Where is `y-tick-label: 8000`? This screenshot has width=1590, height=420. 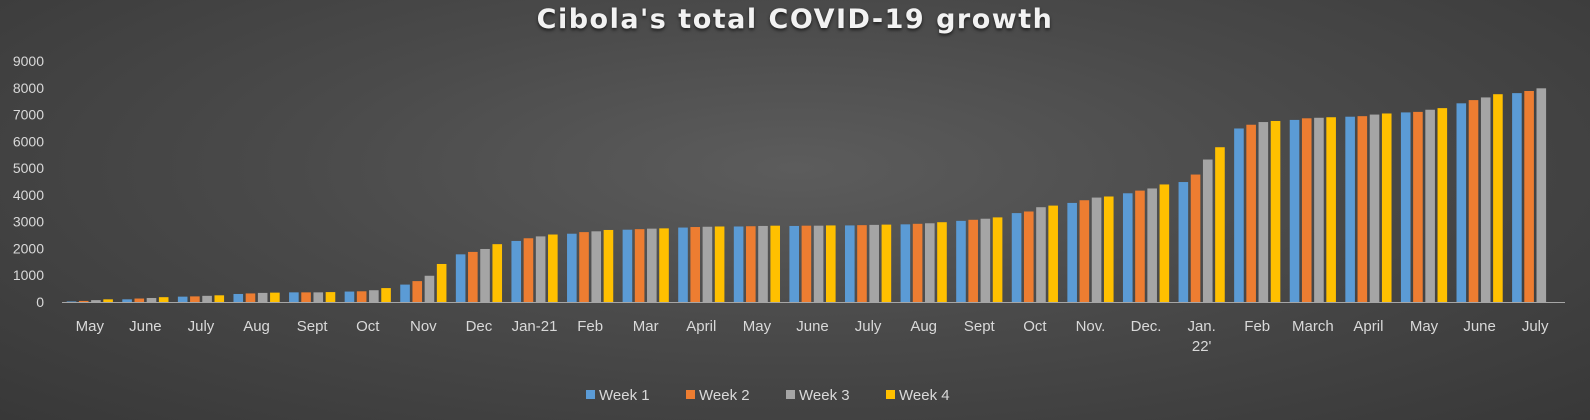
y-tick-label: 8000 is located at coordinates (28, 88).